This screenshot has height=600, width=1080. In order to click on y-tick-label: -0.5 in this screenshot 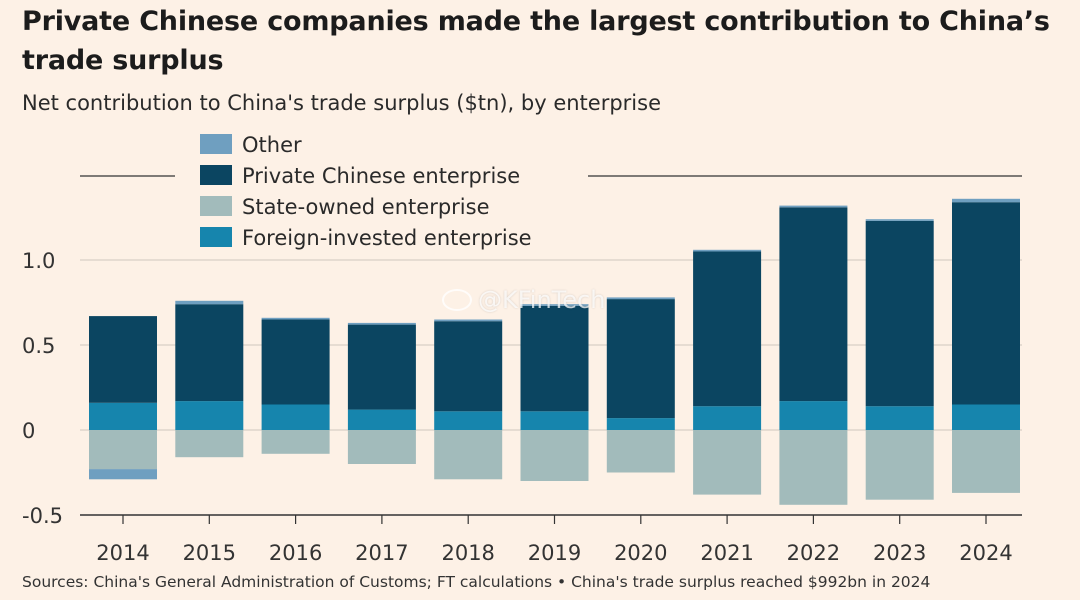, I will do `click(42, 516)`.